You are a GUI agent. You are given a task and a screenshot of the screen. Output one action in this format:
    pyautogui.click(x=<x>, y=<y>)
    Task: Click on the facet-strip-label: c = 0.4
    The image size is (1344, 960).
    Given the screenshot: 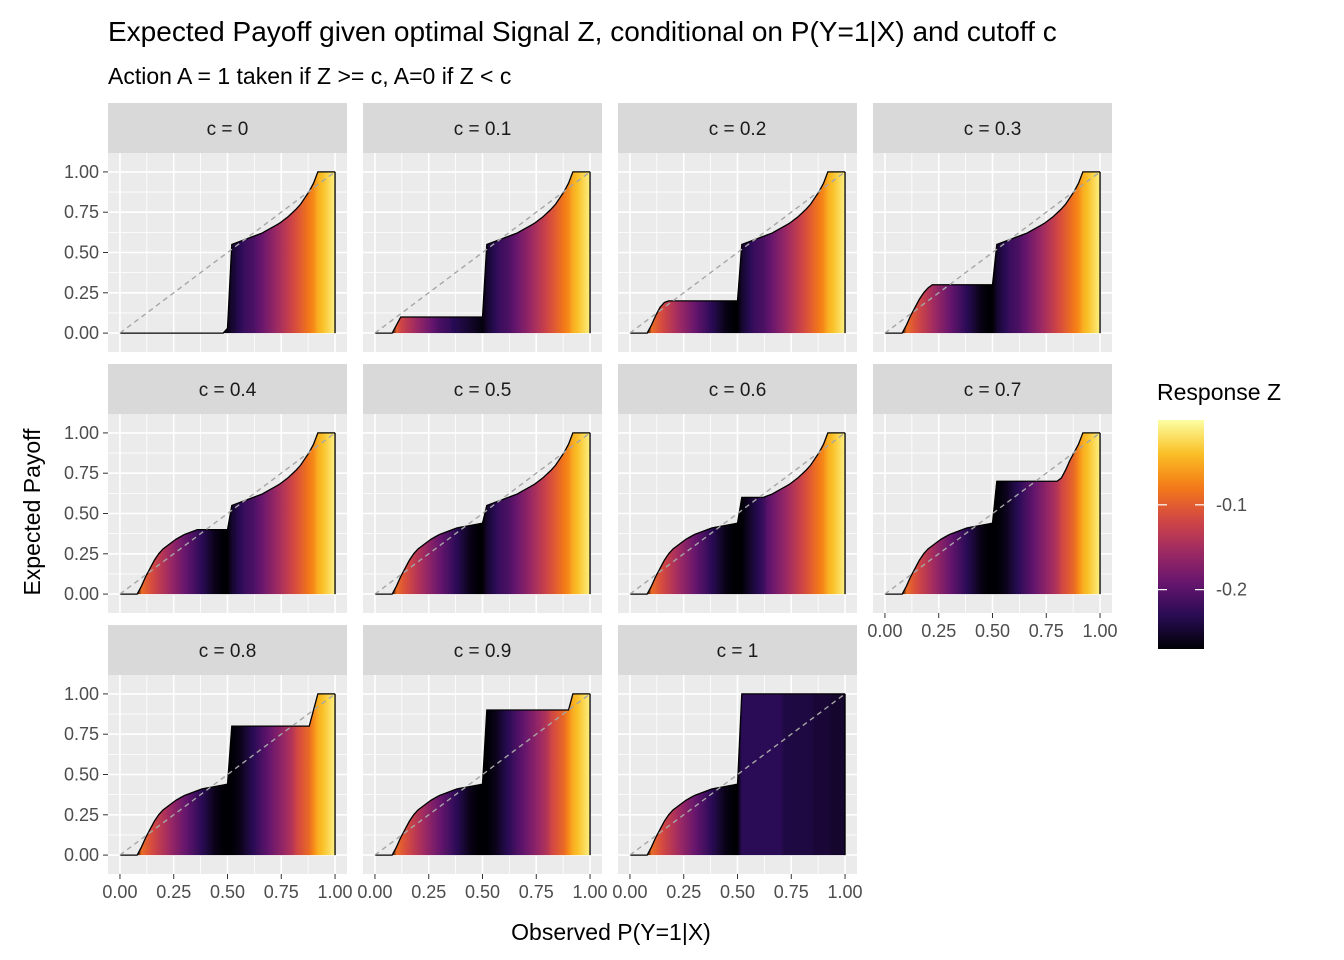 What is the action you would take?
    pyautogui.click(x=228, y=390)
    